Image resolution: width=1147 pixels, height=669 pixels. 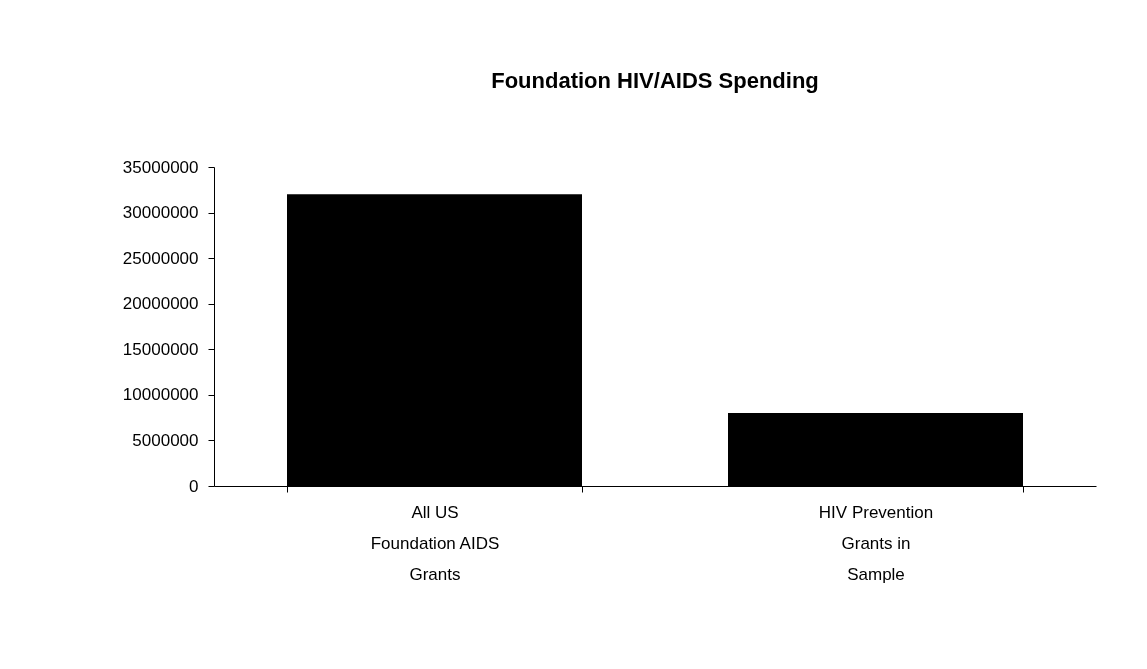 What do you see at coordinates (160, 213) in the screenshot?
I see `y-tick-label: 30000000` at bounding box center [160, 213].